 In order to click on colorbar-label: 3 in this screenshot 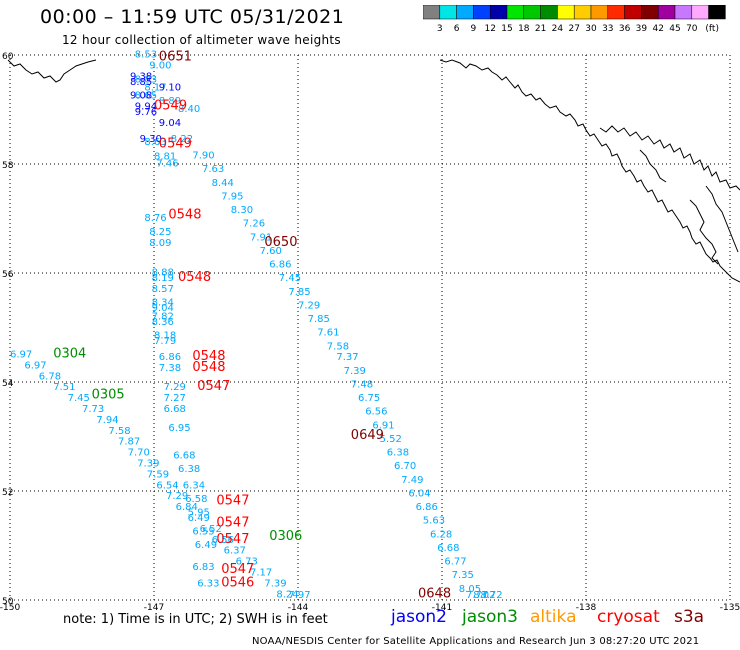, I will do `click(440, 29)`.